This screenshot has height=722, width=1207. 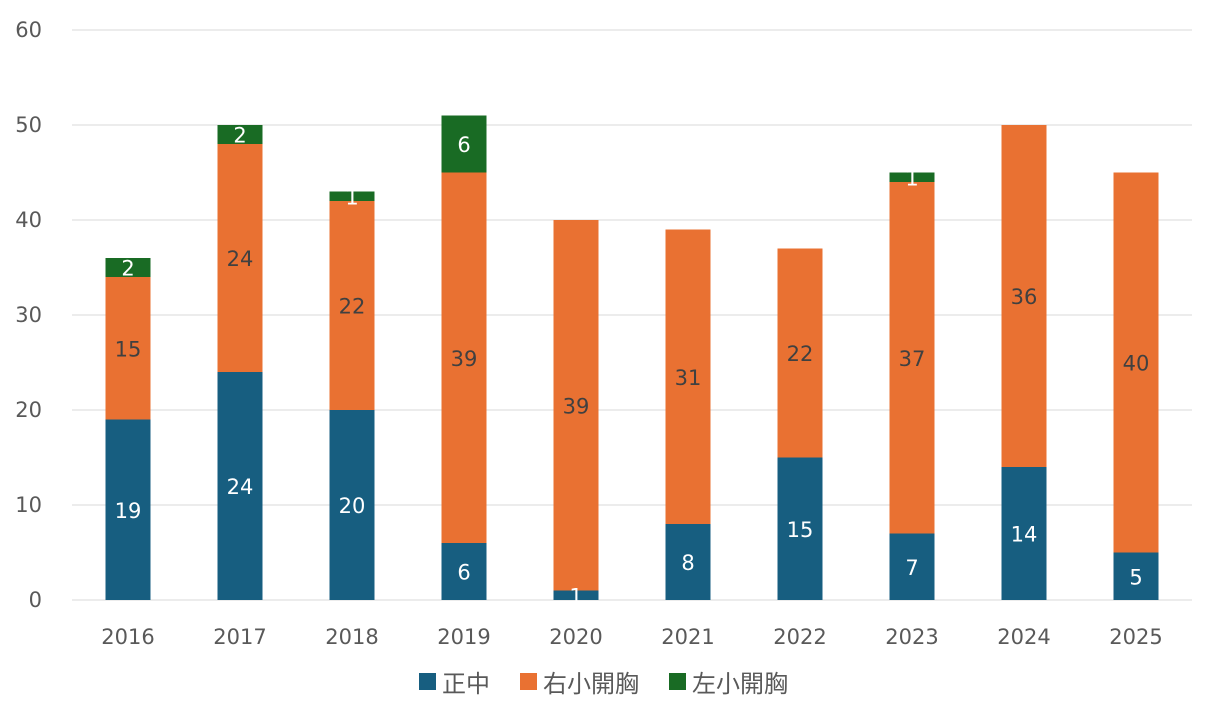 I want to click on data-label: 14, so click(x=1024, y=535).